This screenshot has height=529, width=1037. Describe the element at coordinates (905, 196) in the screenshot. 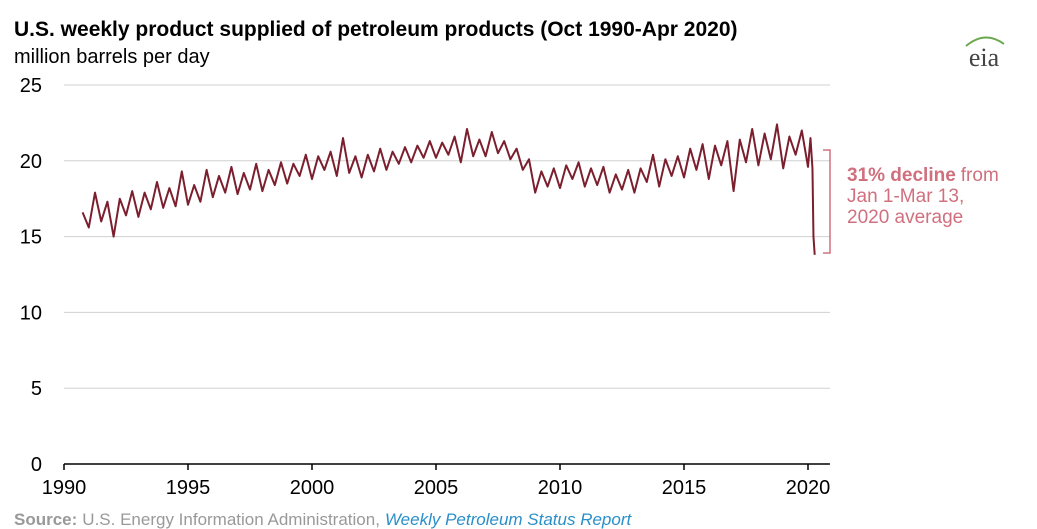

I see `annotation-text: Jan 1-Mar 13,` at that location.